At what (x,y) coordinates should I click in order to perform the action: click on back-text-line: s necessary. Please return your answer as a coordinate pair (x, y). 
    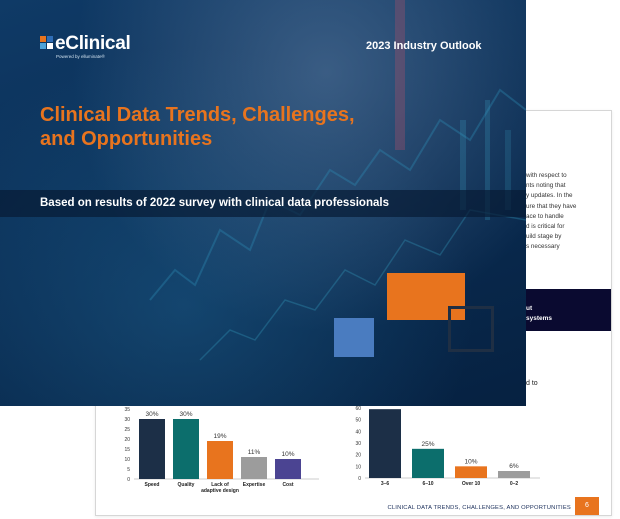
    Looking at the image, I should click on (543, 247).